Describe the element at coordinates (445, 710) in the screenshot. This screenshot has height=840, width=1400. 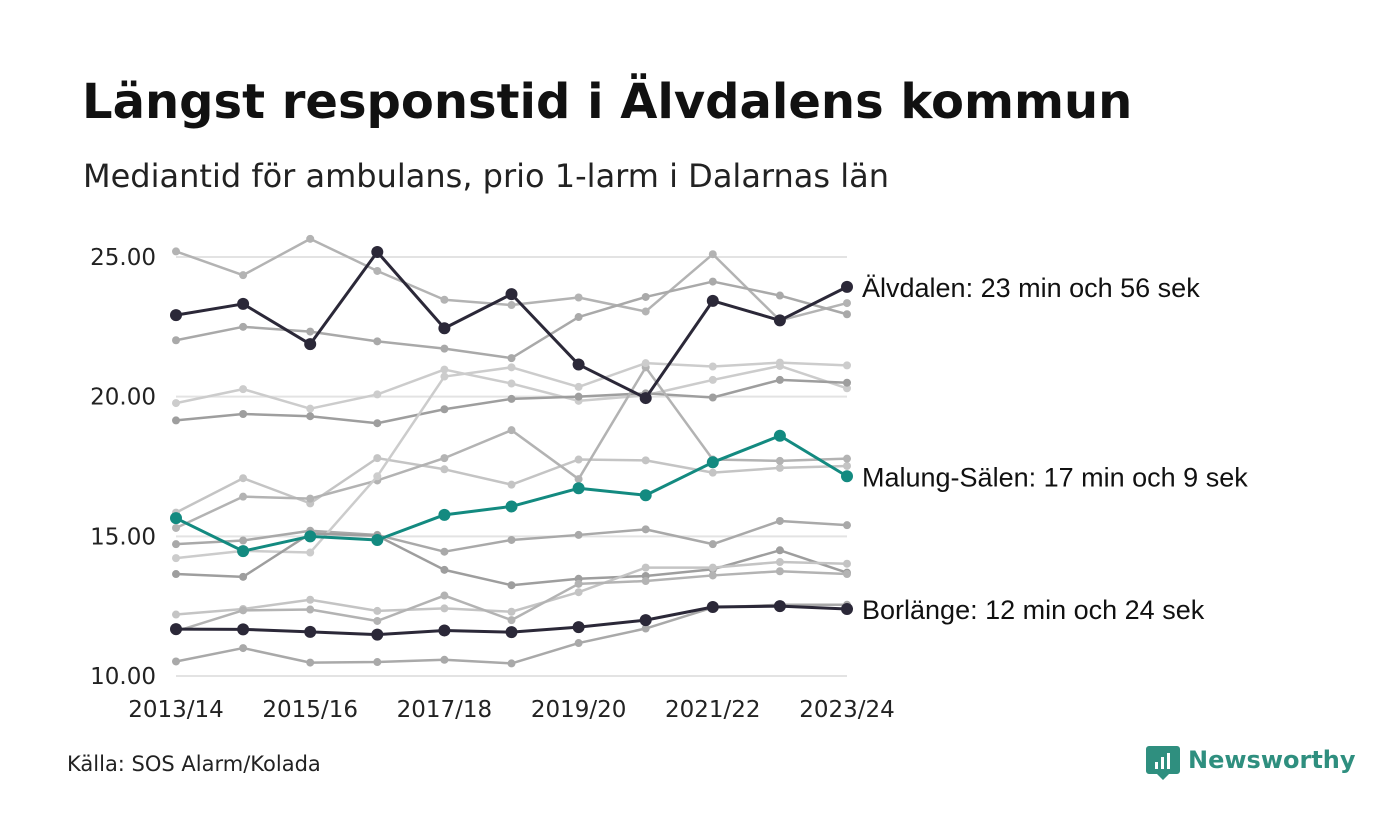
I see `x-tick-label: 2017/18` at that location.